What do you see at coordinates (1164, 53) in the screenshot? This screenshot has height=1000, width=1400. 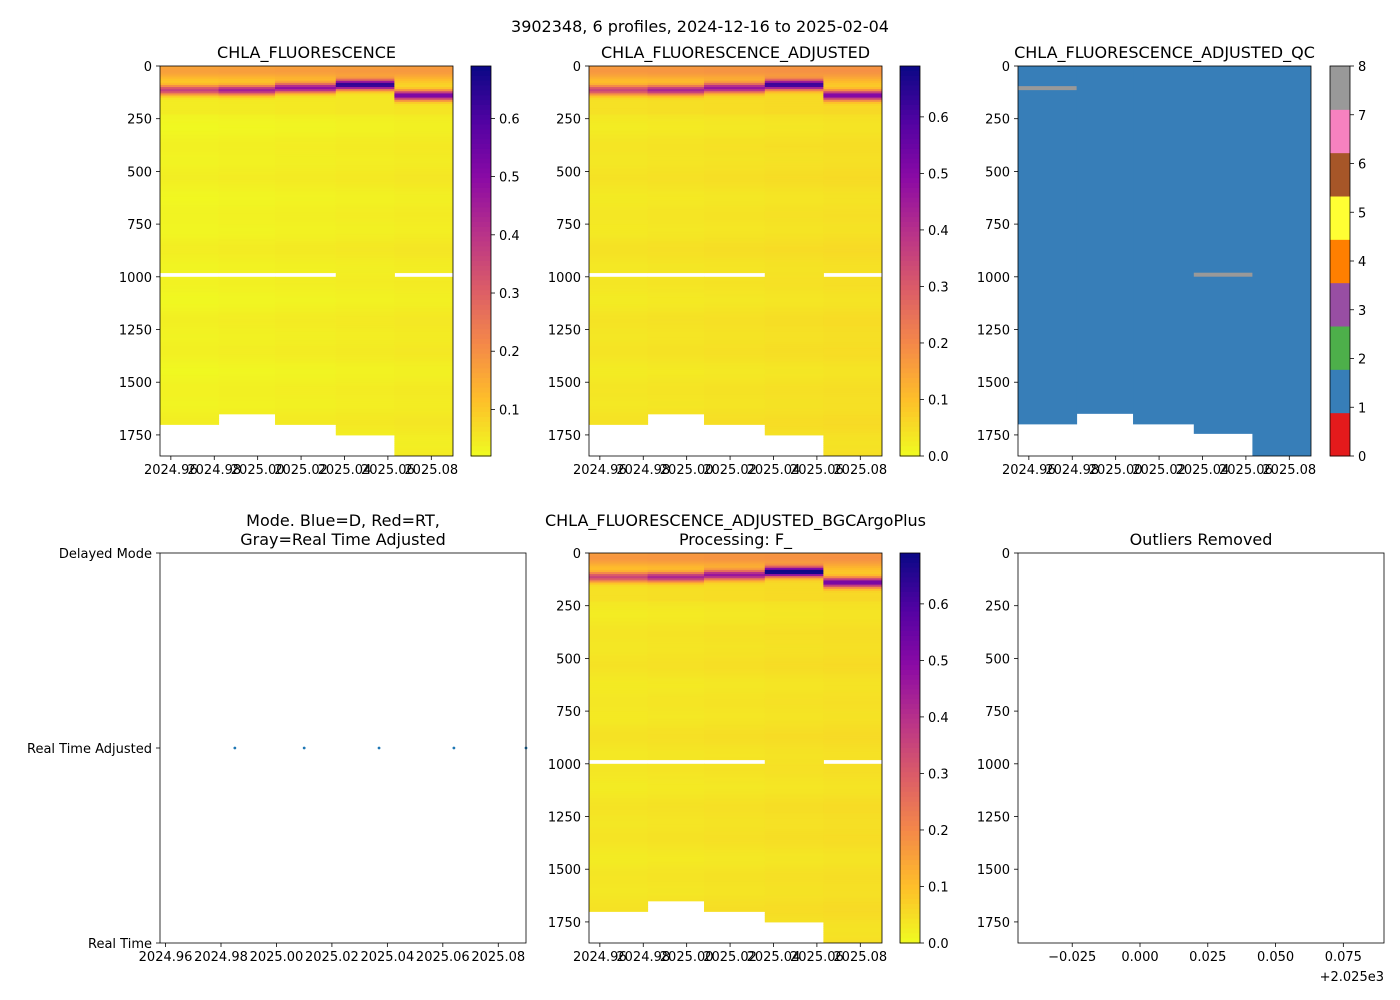 I see `chart-title: CHLA_FLUORESCENCE_ADJUSTED_QC` at bounding box center [1164, 53].